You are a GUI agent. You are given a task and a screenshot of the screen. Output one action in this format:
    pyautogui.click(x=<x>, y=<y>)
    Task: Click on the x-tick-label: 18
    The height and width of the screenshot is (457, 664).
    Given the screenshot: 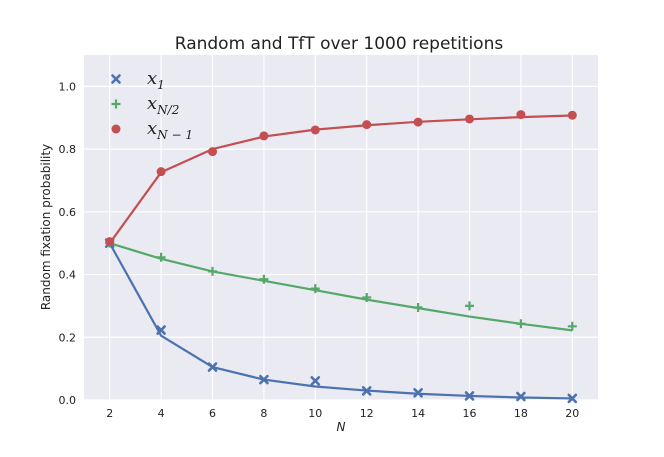 What is the action you would take?
    pyautogui.click(x=521, y=413)
    